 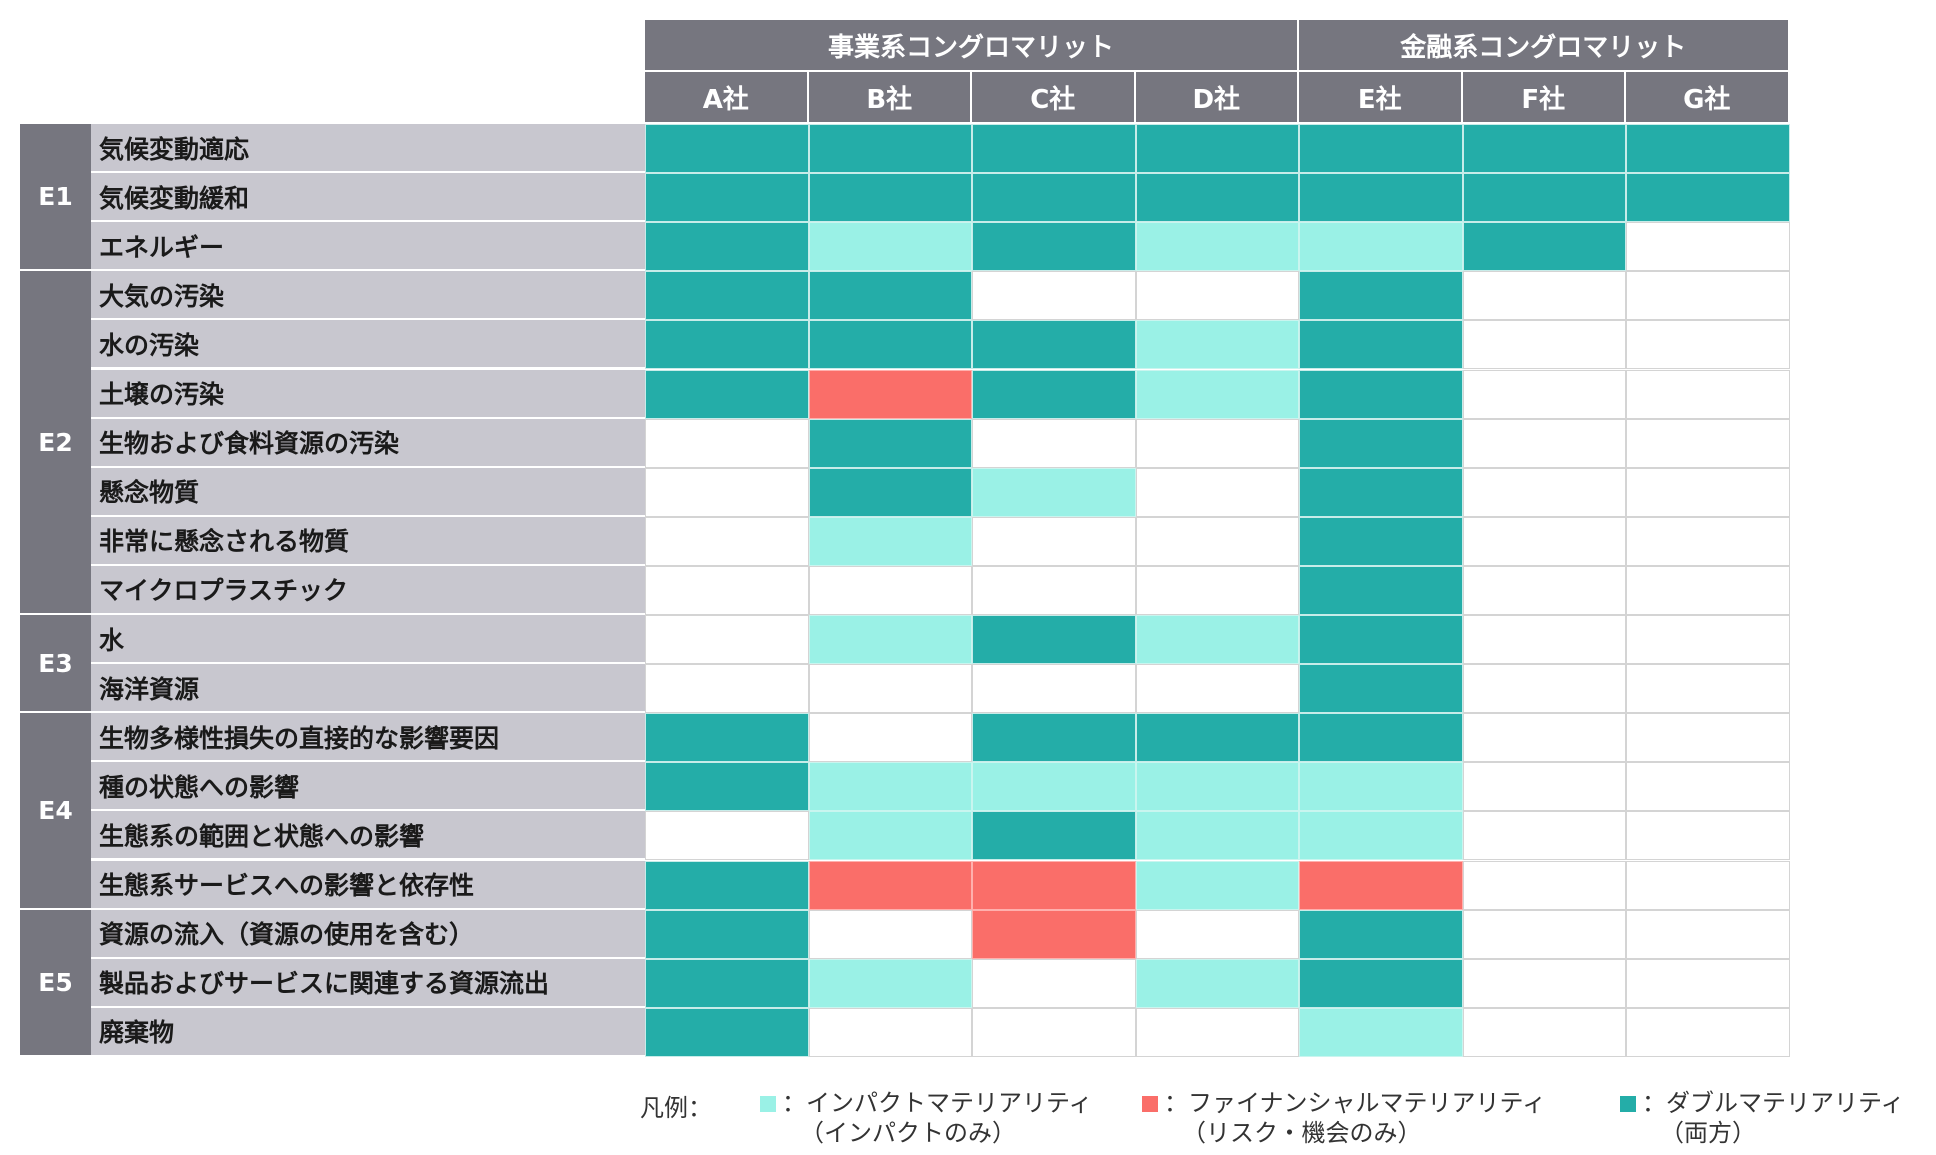 What do you see at coordinates (1054, 98) in the screenshot?
I see `column-header: C社` at bounding box center [1054, 98].